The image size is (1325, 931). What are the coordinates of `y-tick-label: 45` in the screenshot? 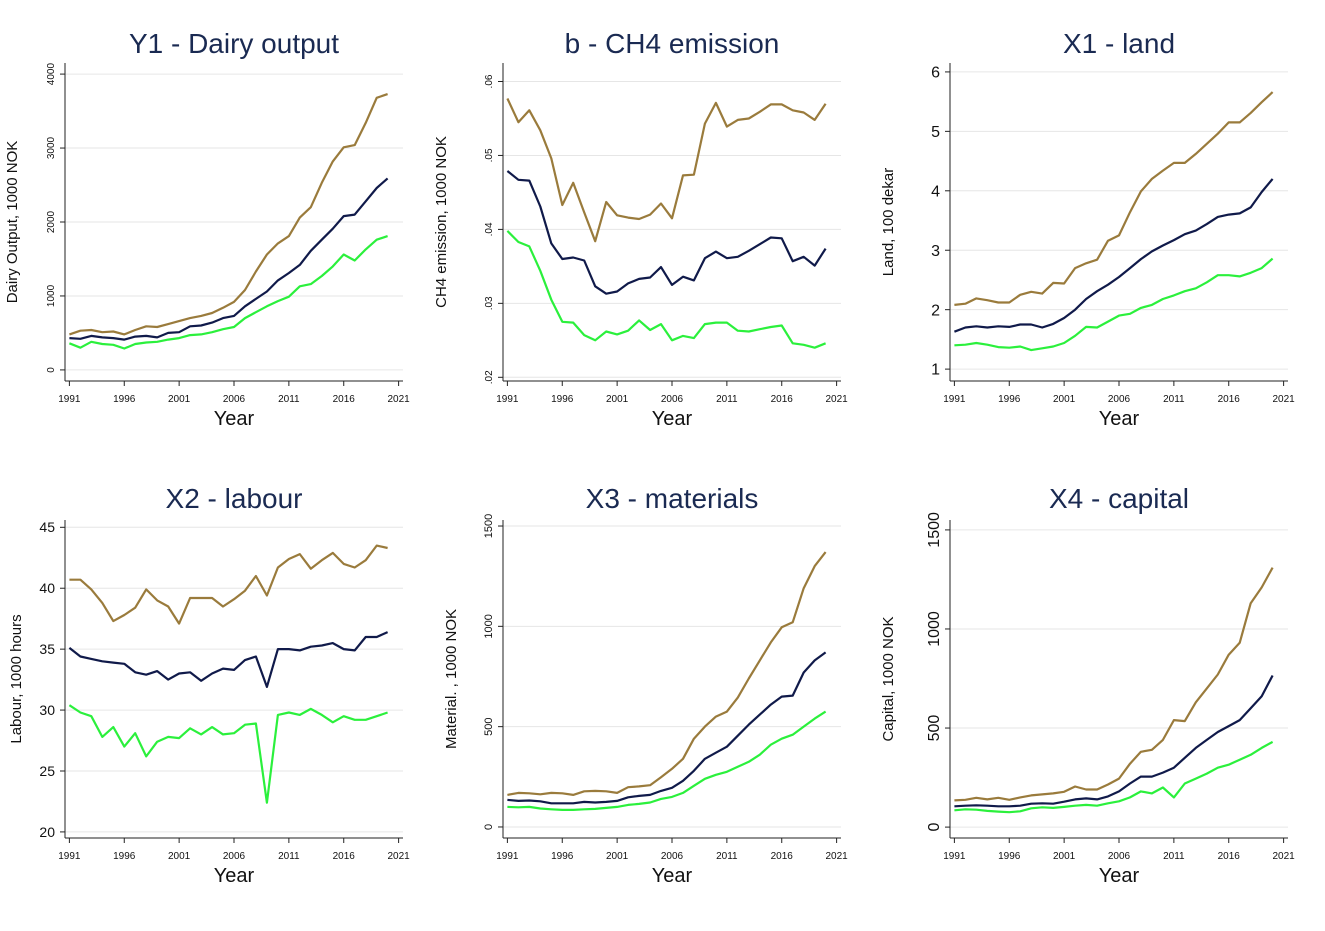 It's located at (47, 527).